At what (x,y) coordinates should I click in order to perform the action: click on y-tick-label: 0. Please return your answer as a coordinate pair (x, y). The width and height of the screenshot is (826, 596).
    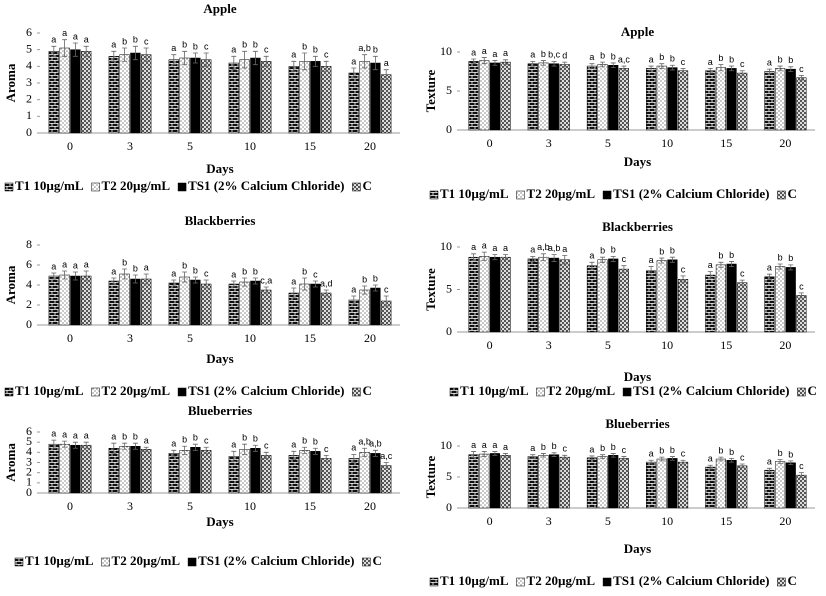
    Looking at the image, I should click on (449, 507).